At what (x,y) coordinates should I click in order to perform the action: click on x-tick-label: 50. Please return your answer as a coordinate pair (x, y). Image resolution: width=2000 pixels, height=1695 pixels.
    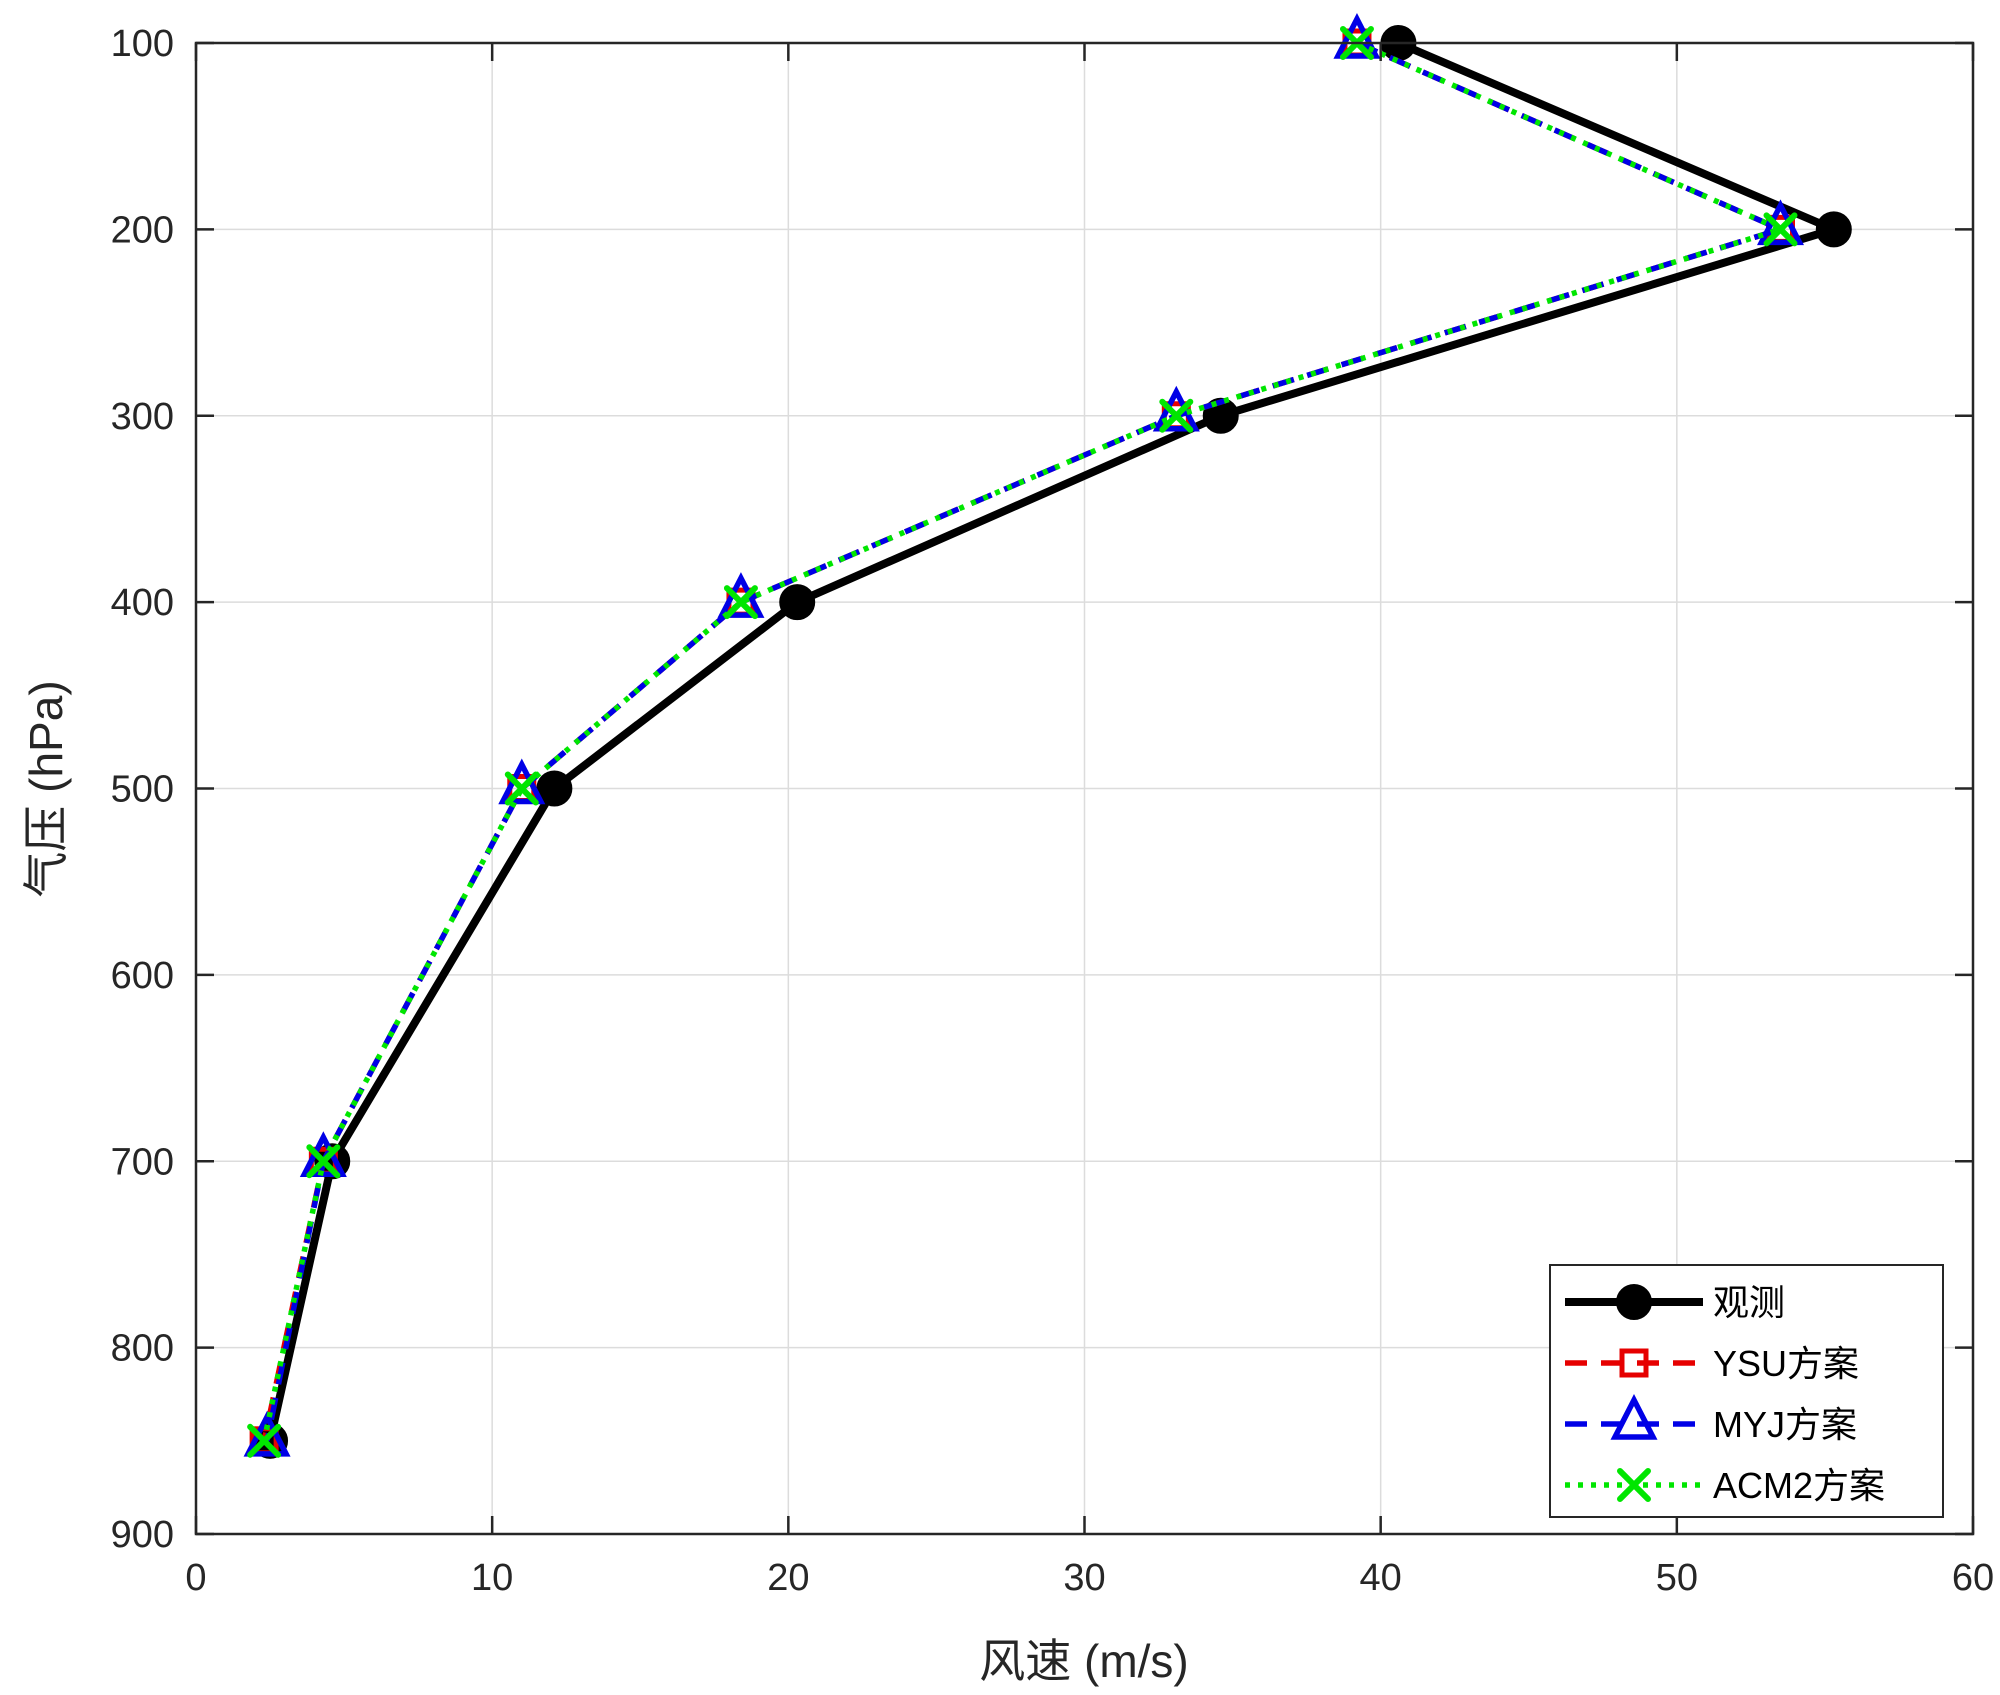
    Looking at the image, I should click on (1677, 1578).